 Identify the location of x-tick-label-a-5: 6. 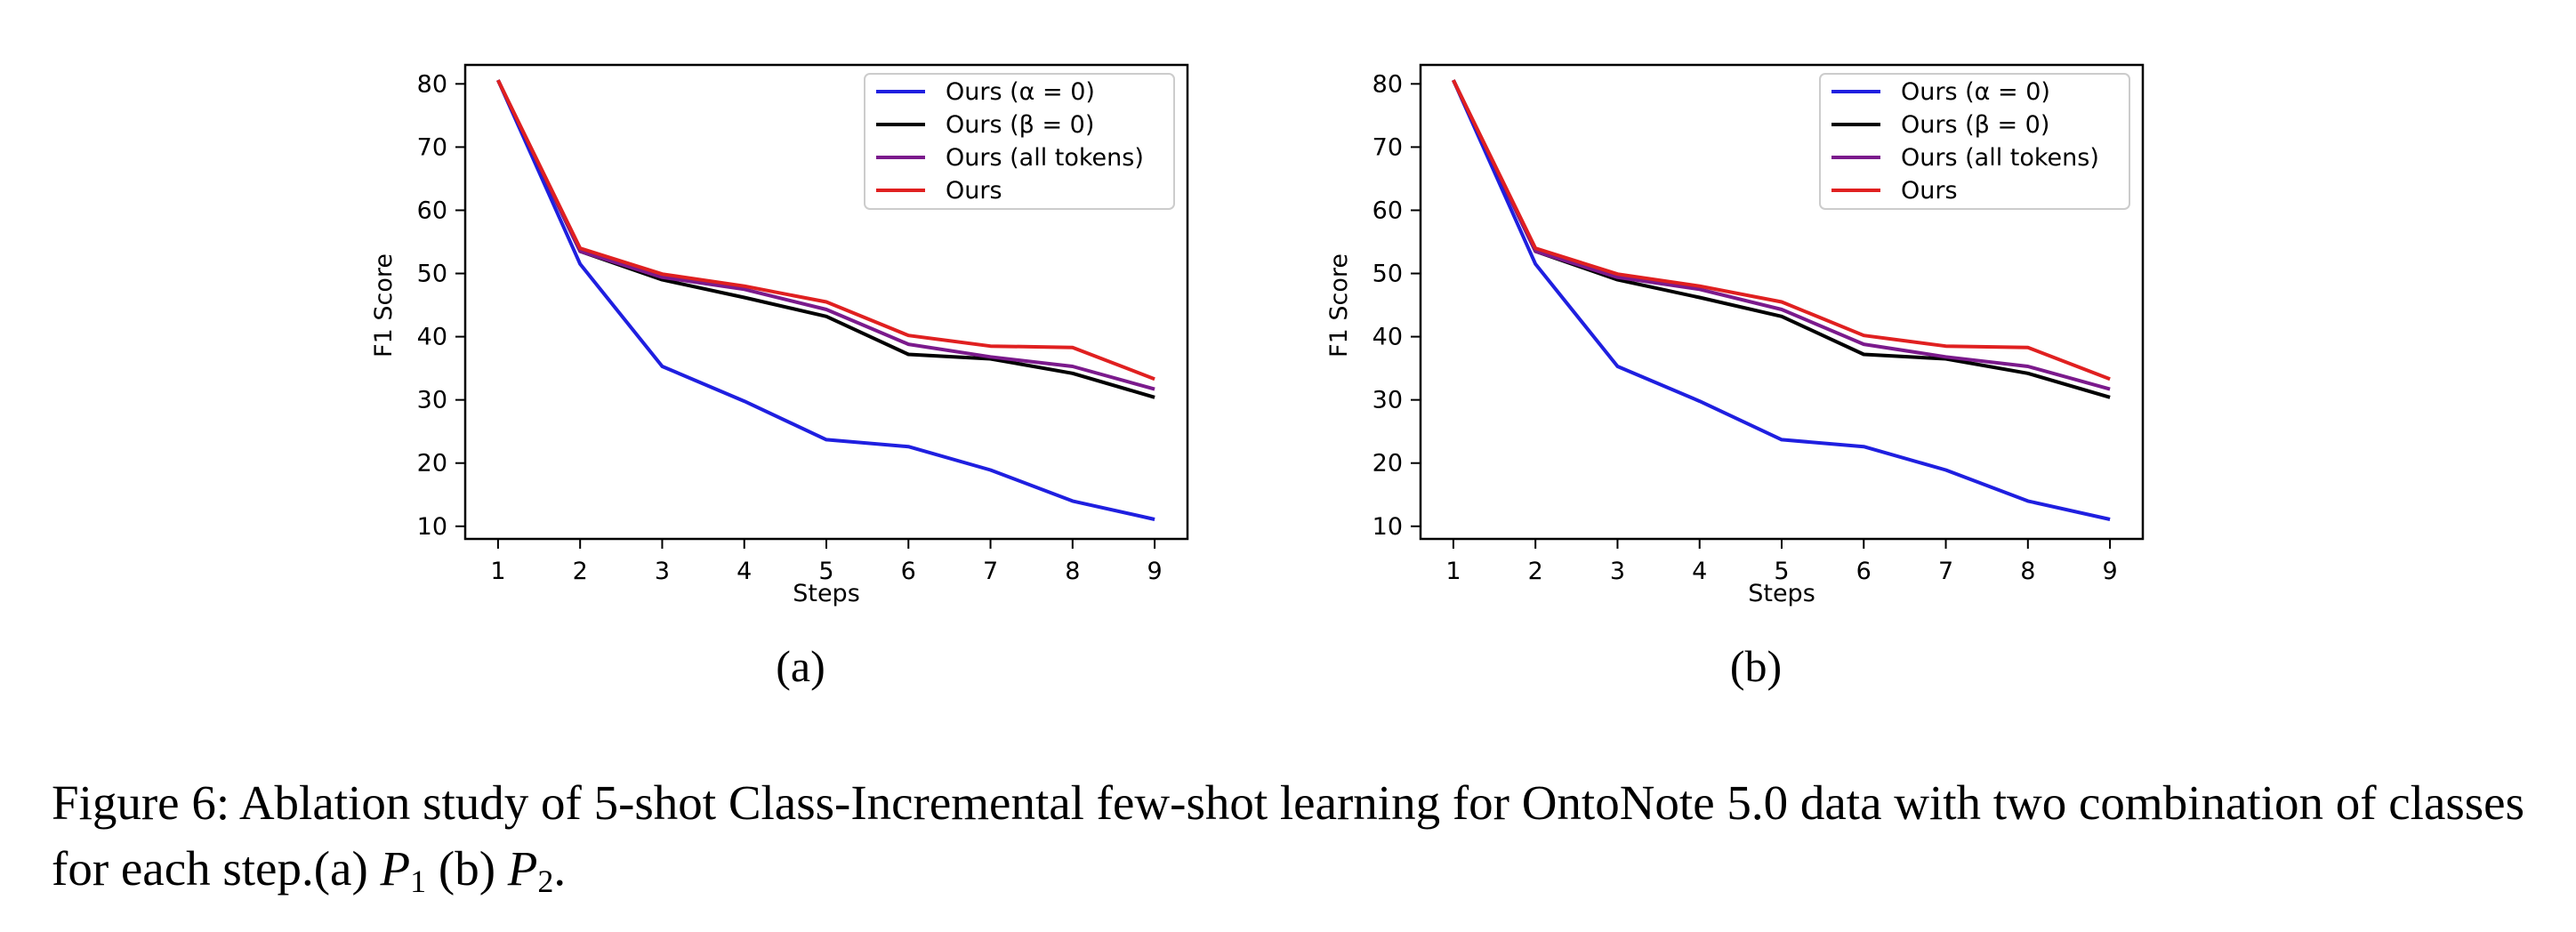
(908, 571).